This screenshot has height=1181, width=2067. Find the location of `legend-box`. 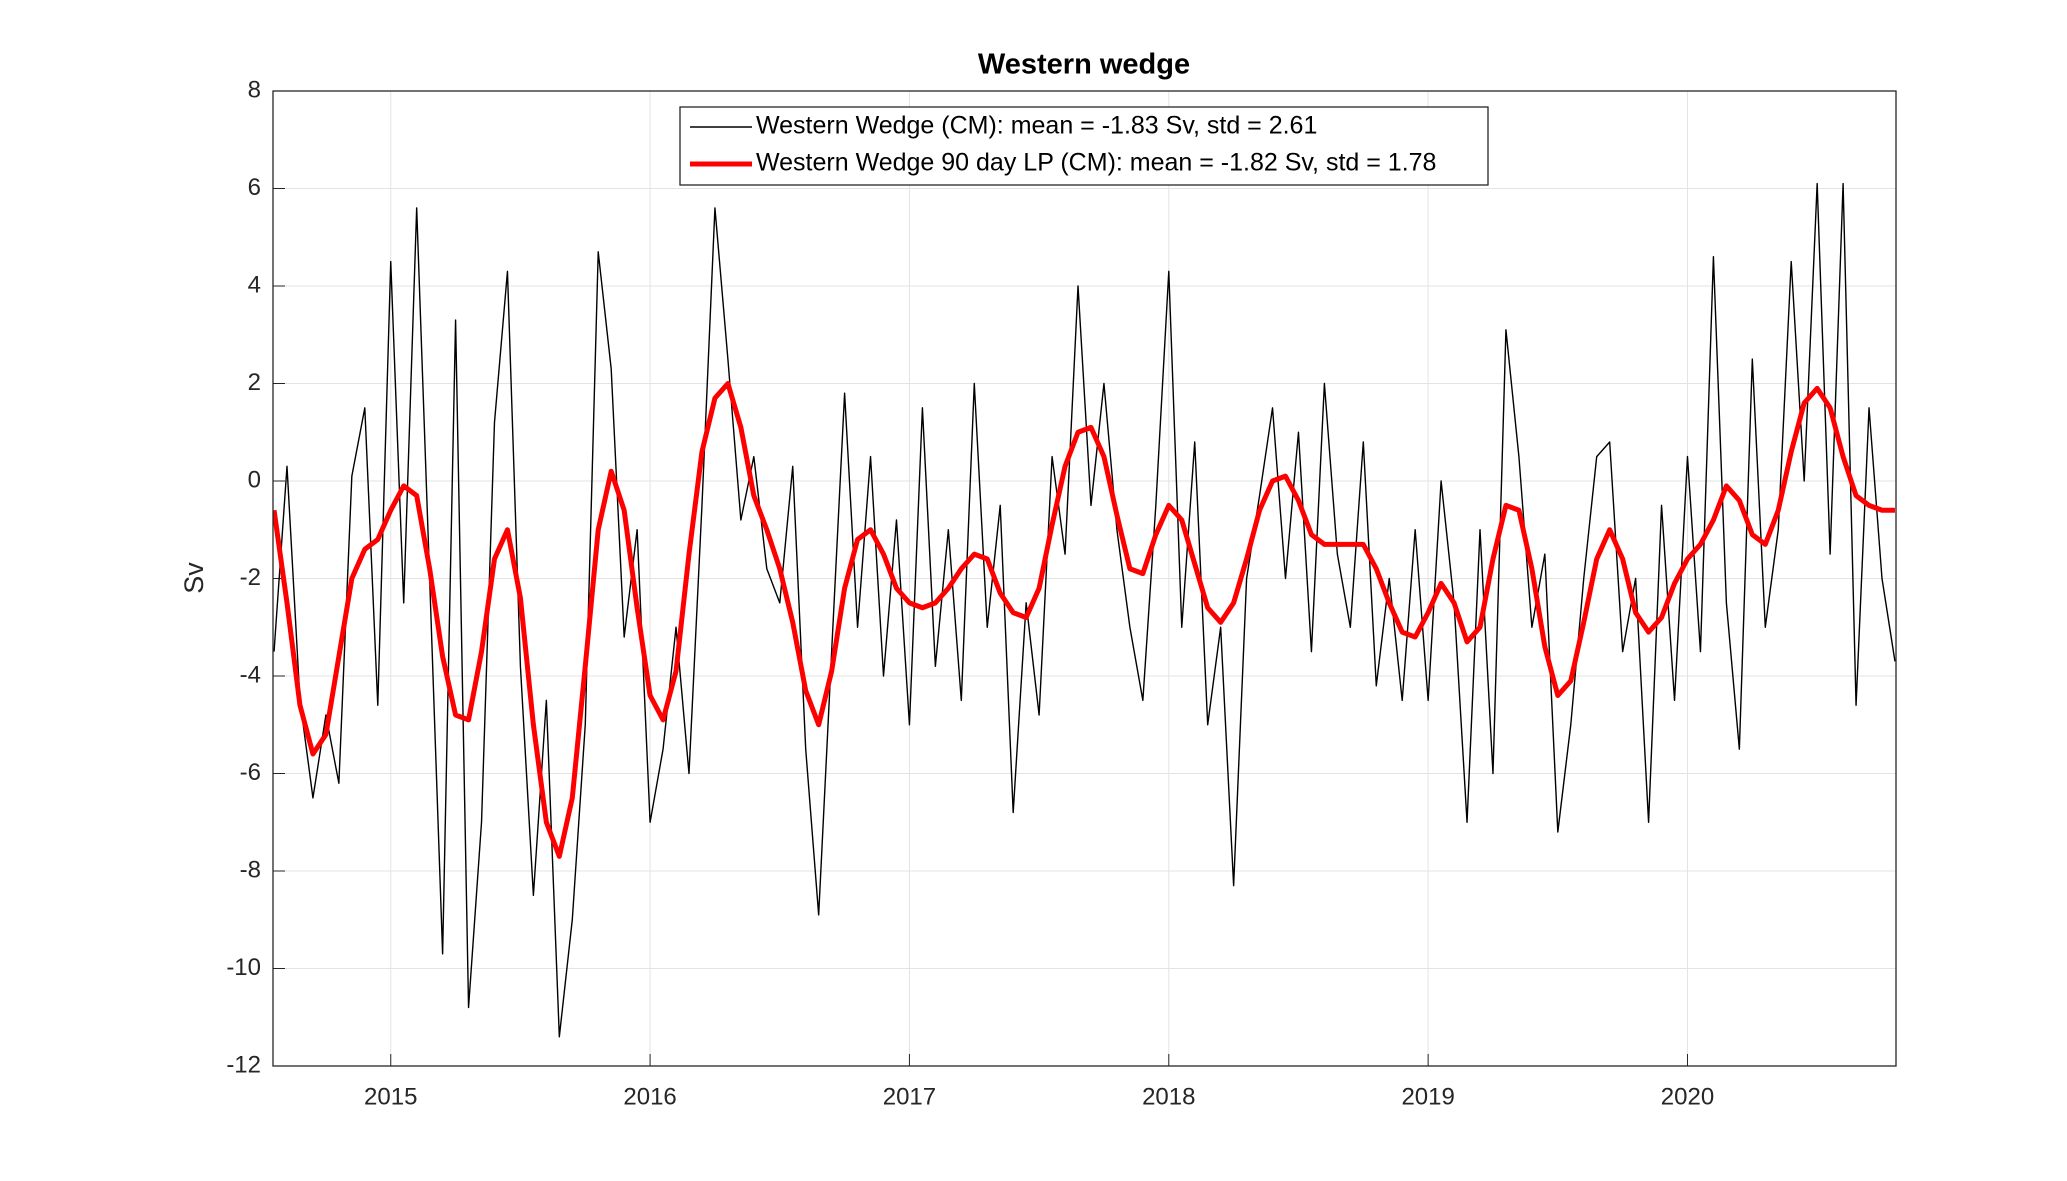

legend-box is located at coordinates (1084, 146).